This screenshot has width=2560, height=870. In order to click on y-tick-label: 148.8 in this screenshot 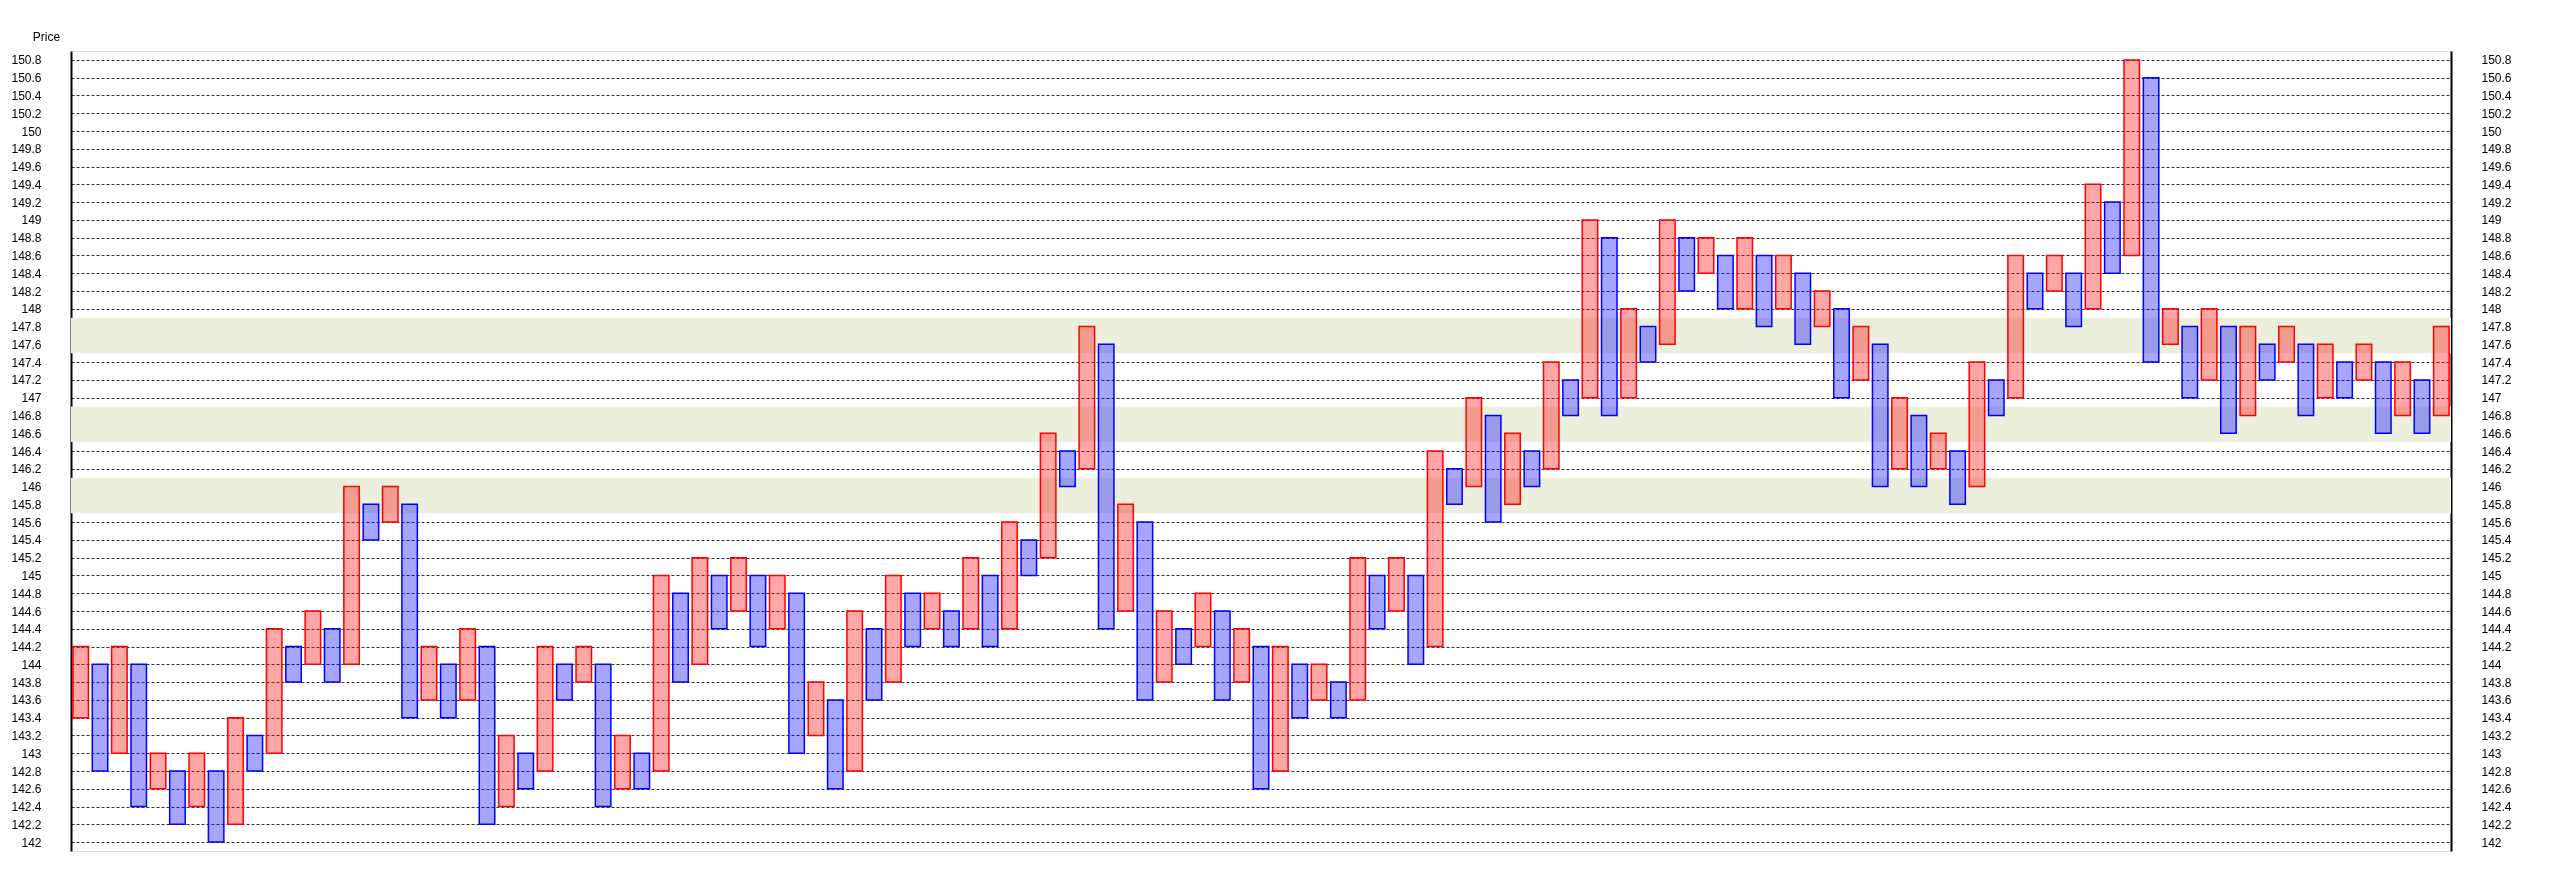, I will do `click(26, 238)`.